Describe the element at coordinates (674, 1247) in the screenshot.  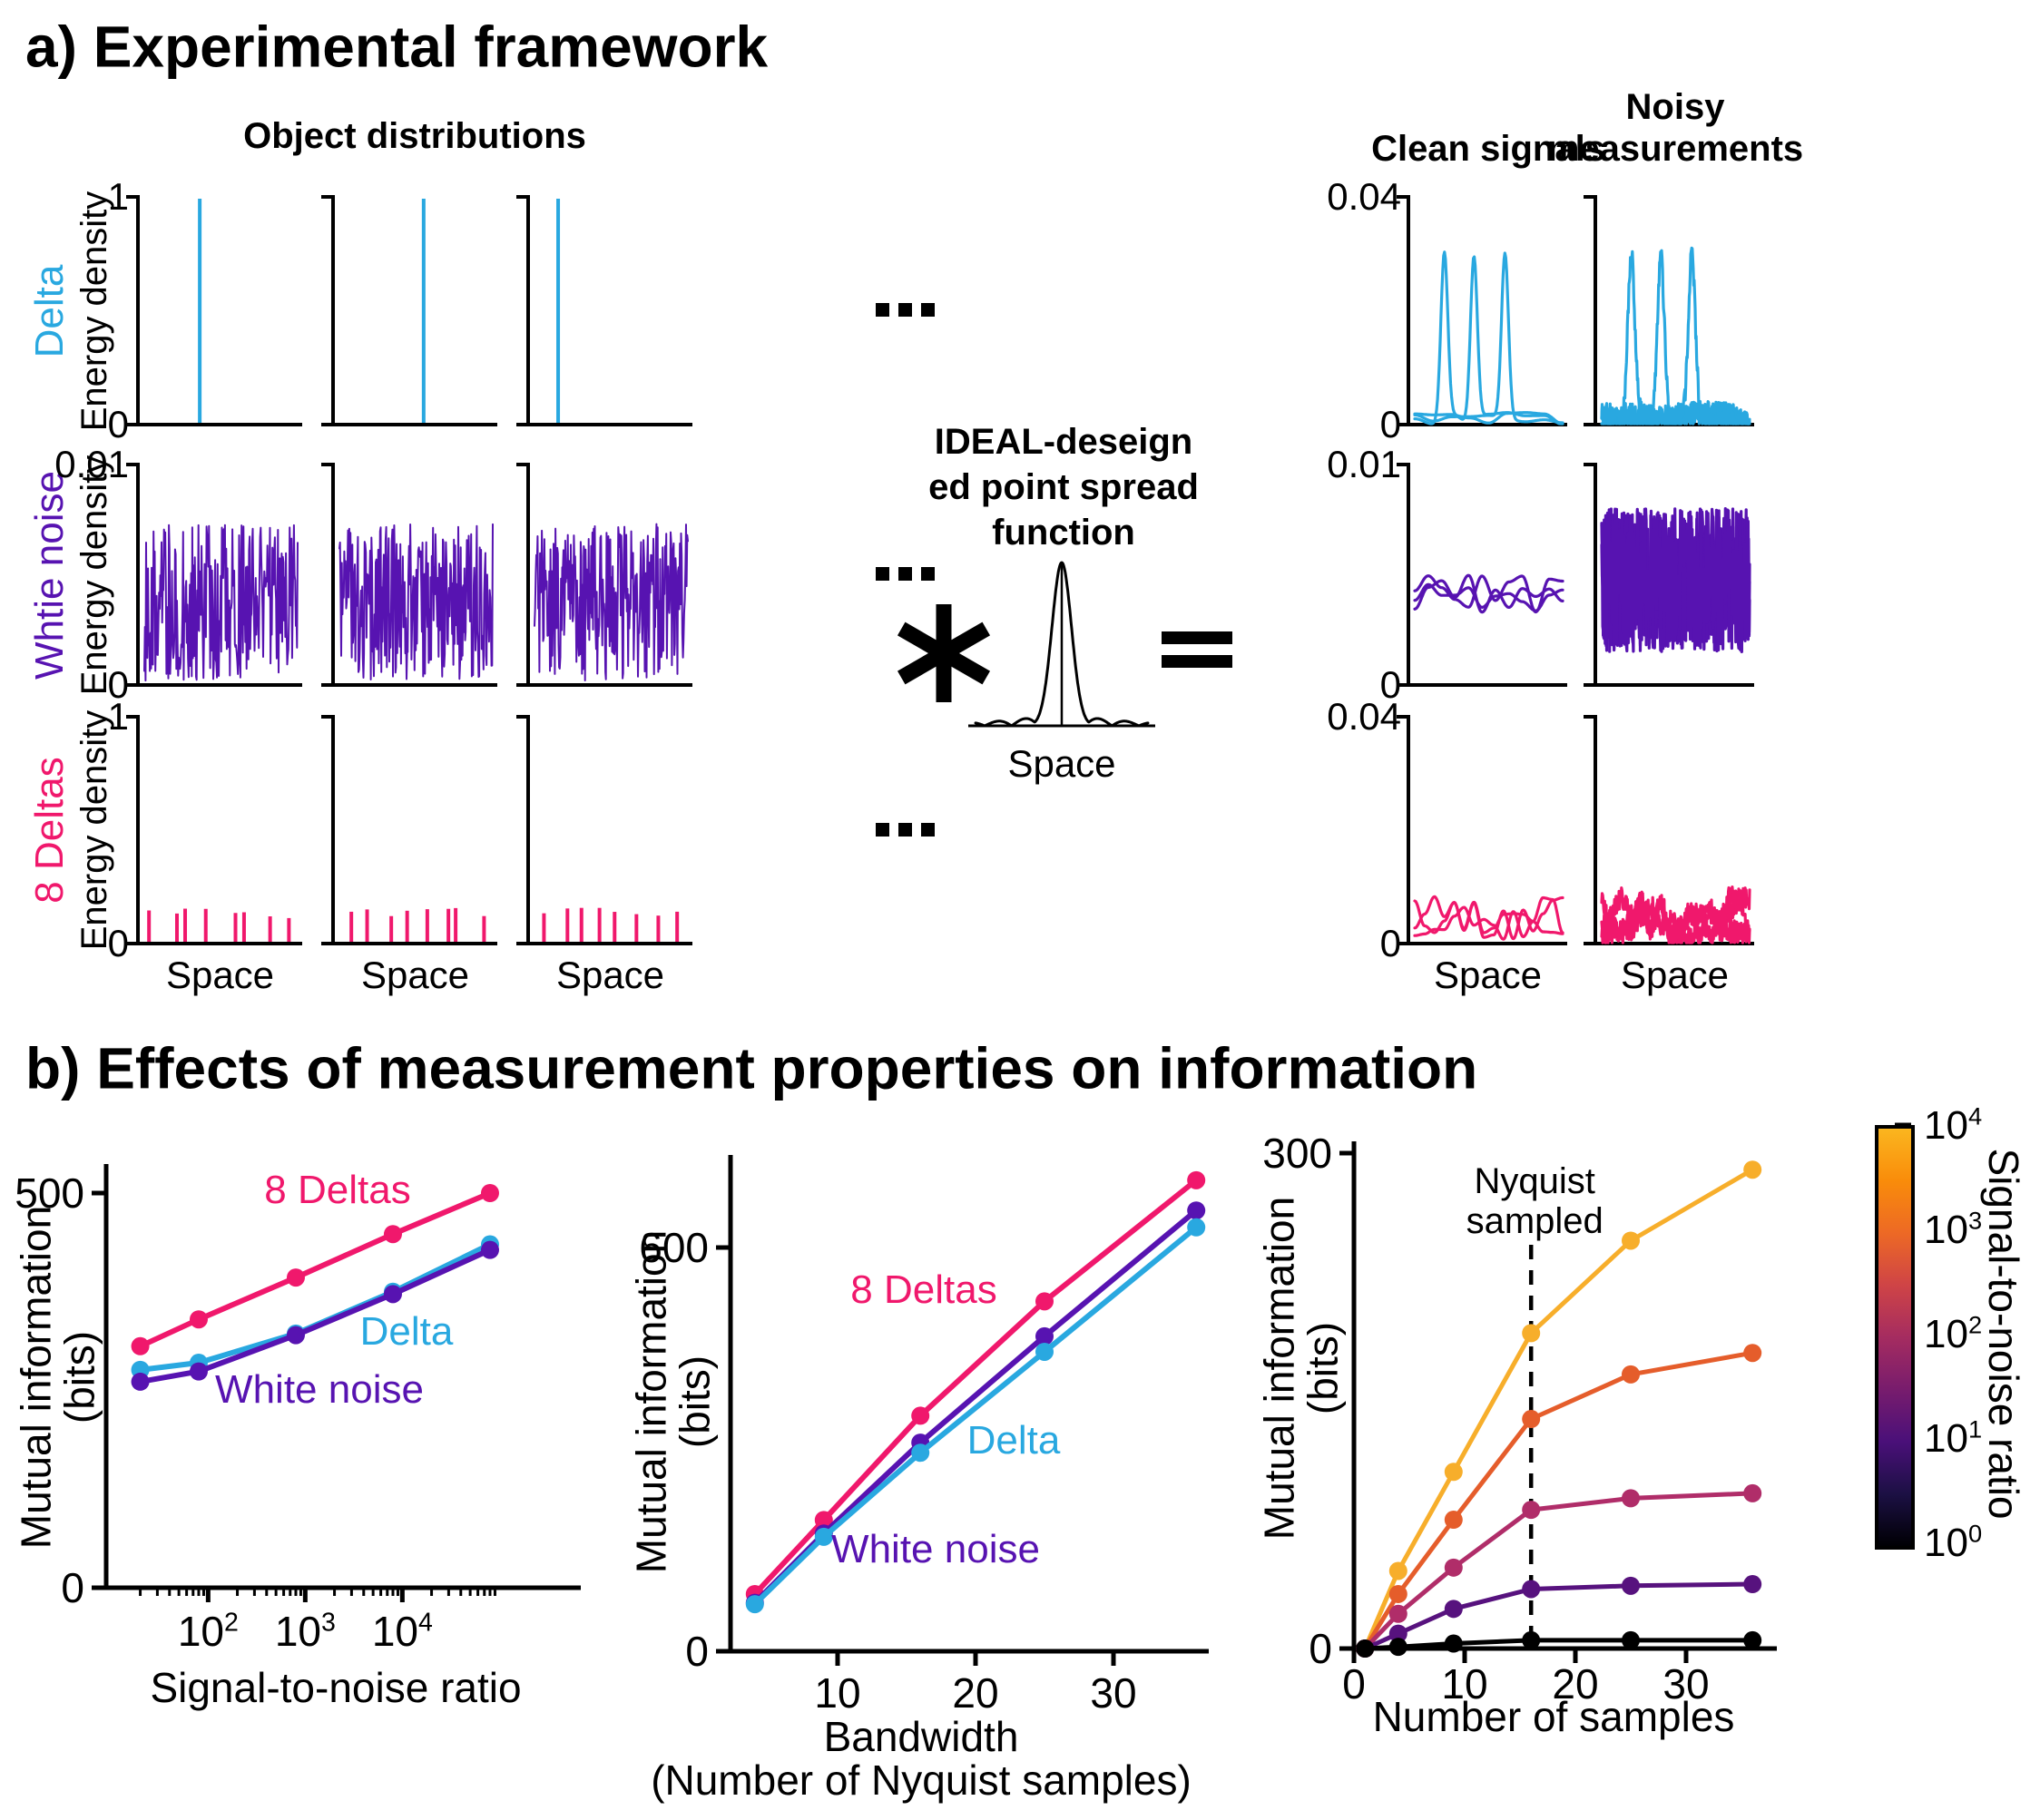
I see `bw-ytick-label-600: 600` at that location.